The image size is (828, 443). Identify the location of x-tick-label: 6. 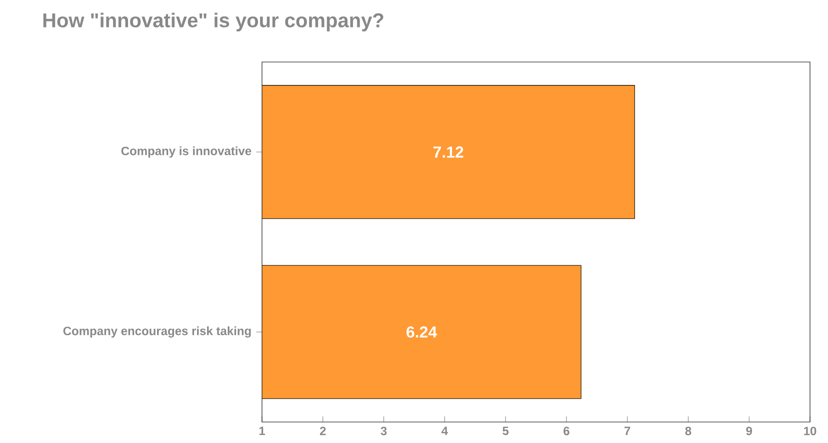
(567, 431).